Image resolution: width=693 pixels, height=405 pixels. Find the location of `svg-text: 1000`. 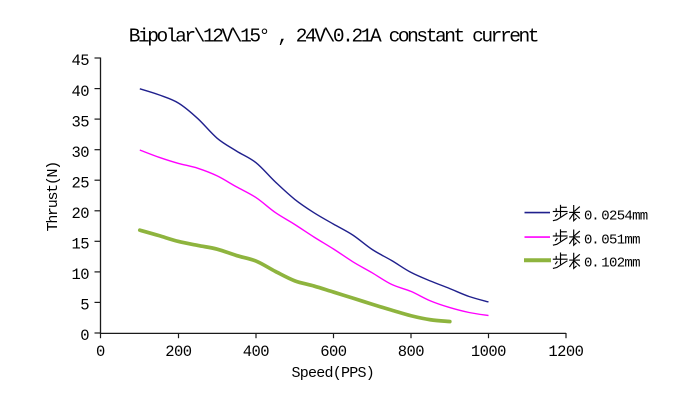

svg-text: 1000 is located at coordinates (488, 352).